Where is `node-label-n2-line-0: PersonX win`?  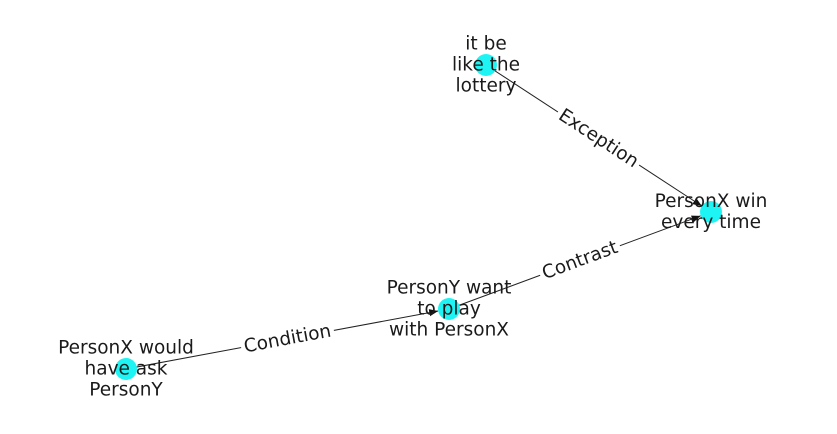 node-label-n2-line-0: PersonX win is located at coordinates (711, 201).